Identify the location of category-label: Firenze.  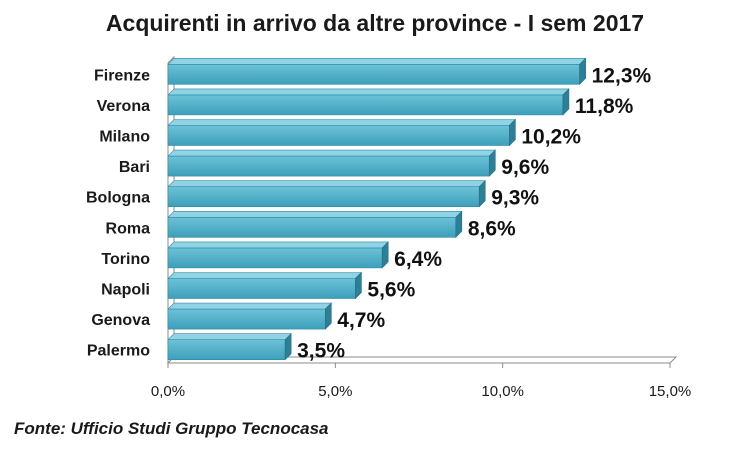
(122, 75).